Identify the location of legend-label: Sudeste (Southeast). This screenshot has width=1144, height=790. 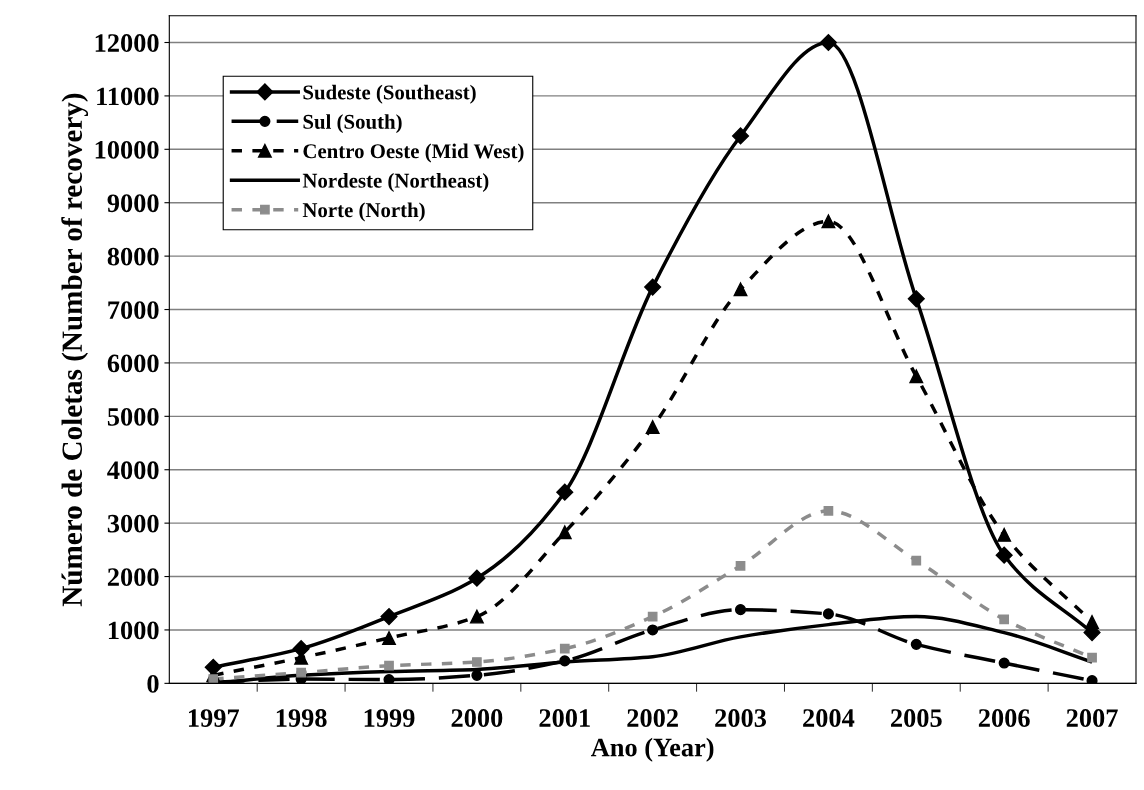
(389, 94).